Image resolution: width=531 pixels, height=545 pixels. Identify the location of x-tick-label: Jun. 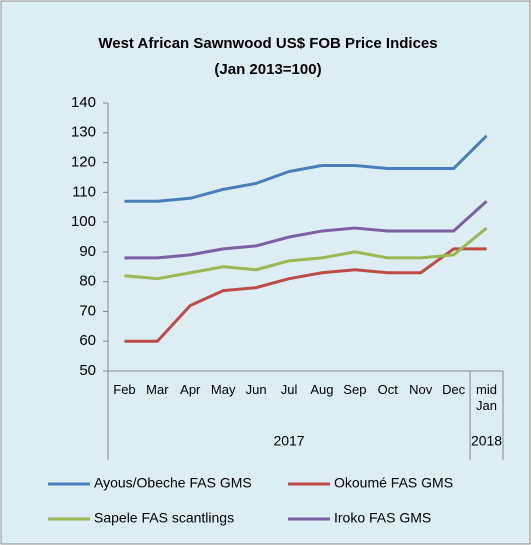
(256, 389).